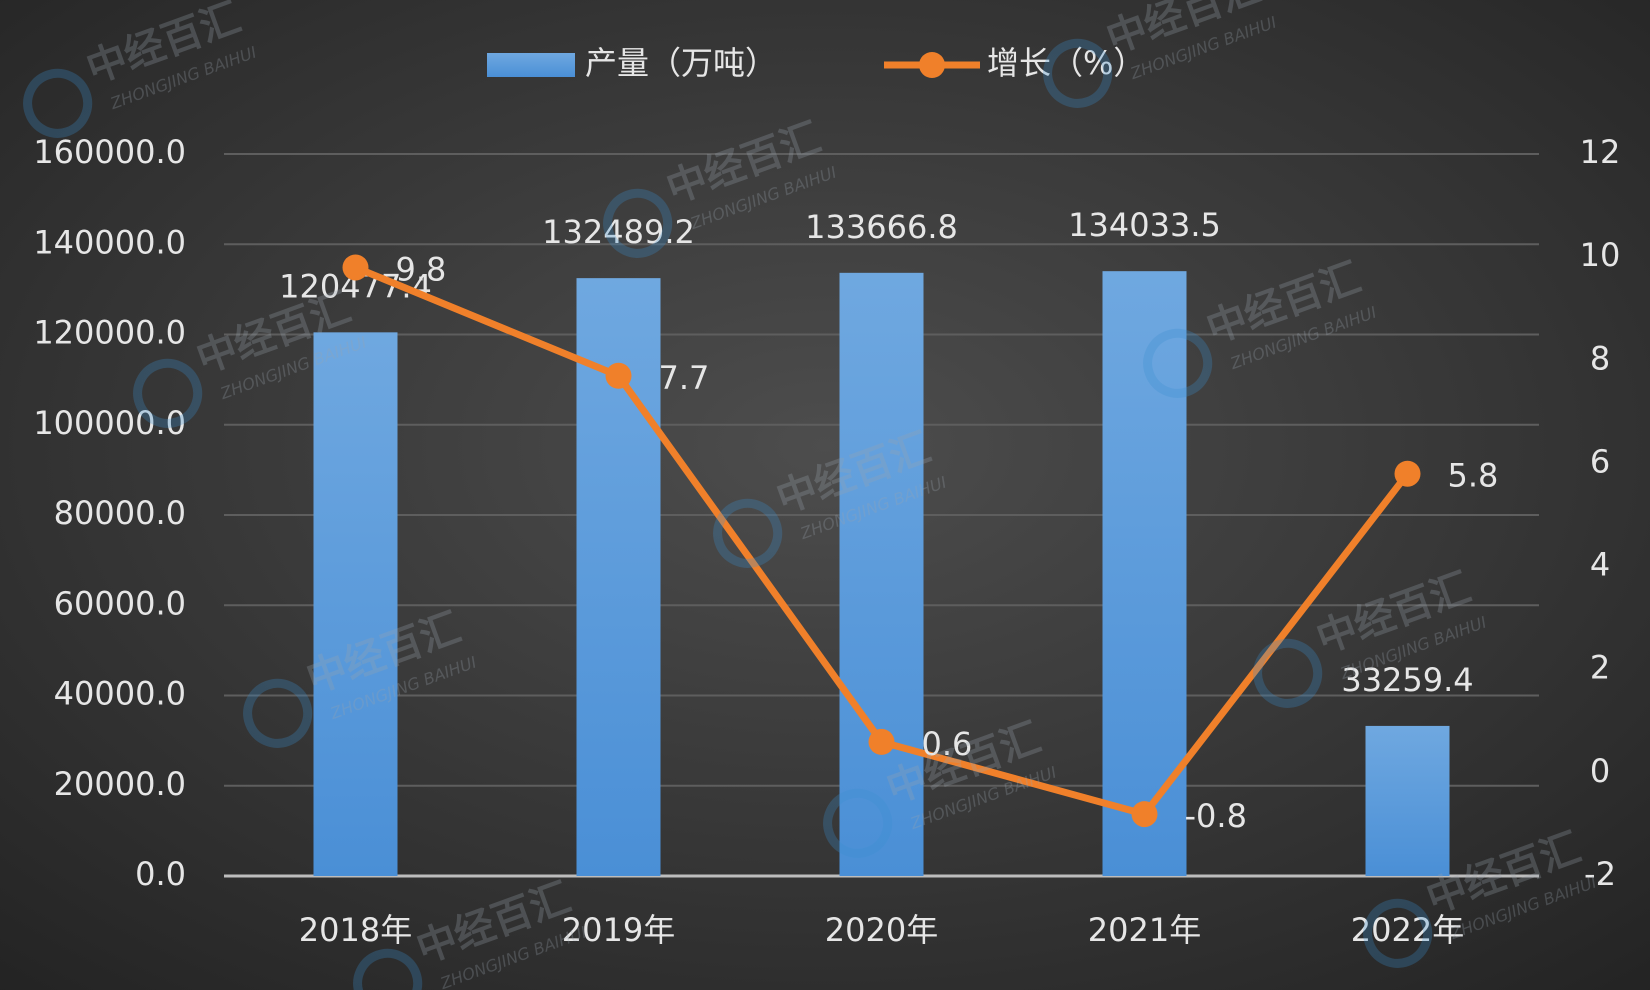  I want to click on legend-label: 产量（万吨）, so click(681, 63).